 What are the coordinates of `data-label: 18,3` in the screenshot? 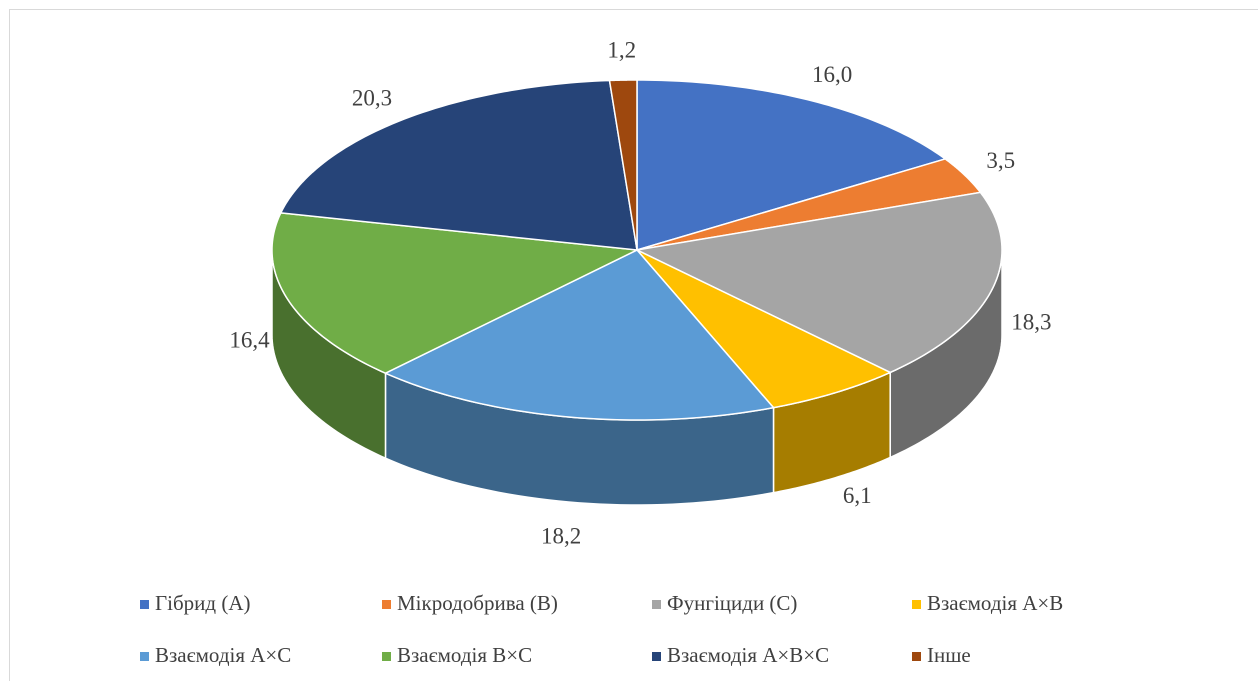 It's located at (1031, 322).